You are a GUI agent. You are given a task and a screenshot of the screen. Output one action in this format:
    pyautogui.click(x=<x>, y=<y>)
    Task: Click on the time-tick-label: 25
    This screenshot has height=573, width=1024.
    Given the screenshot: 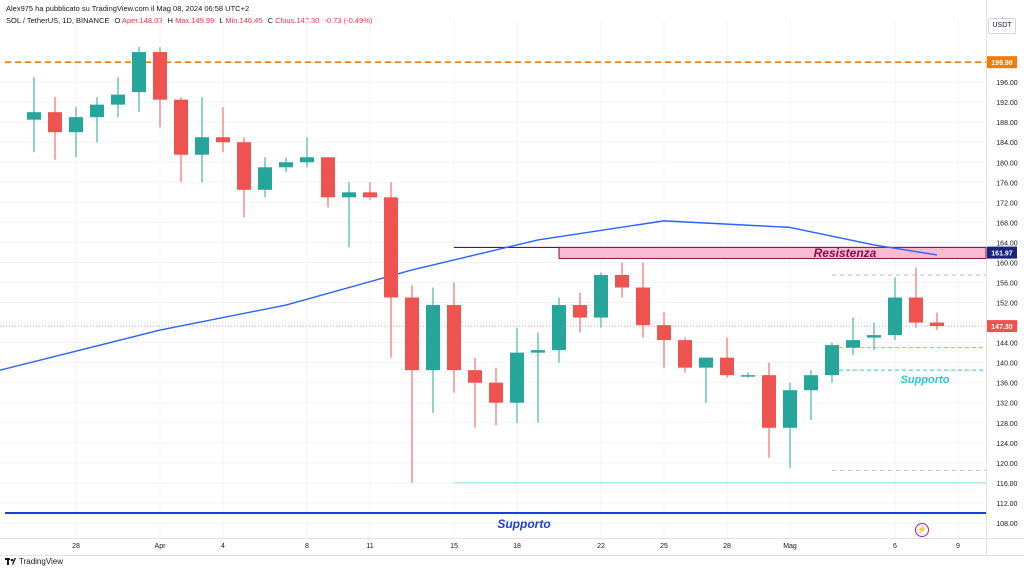 What is the action you would take?
    pyautogui.click(x=664, y=546)
    